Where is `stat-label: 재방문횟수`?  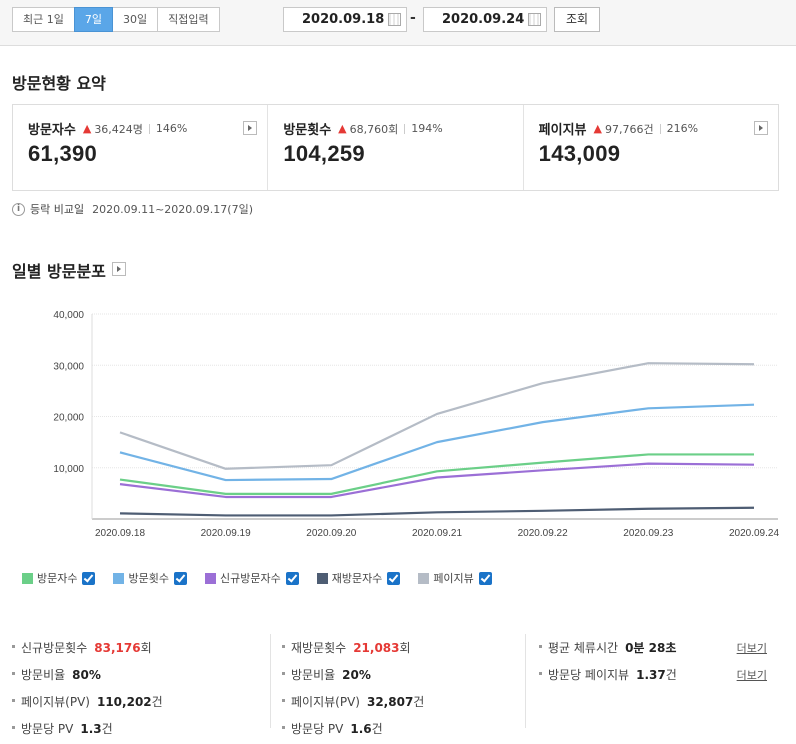
stat-label: 재방문횟수 is located at coordinates (319, 648).